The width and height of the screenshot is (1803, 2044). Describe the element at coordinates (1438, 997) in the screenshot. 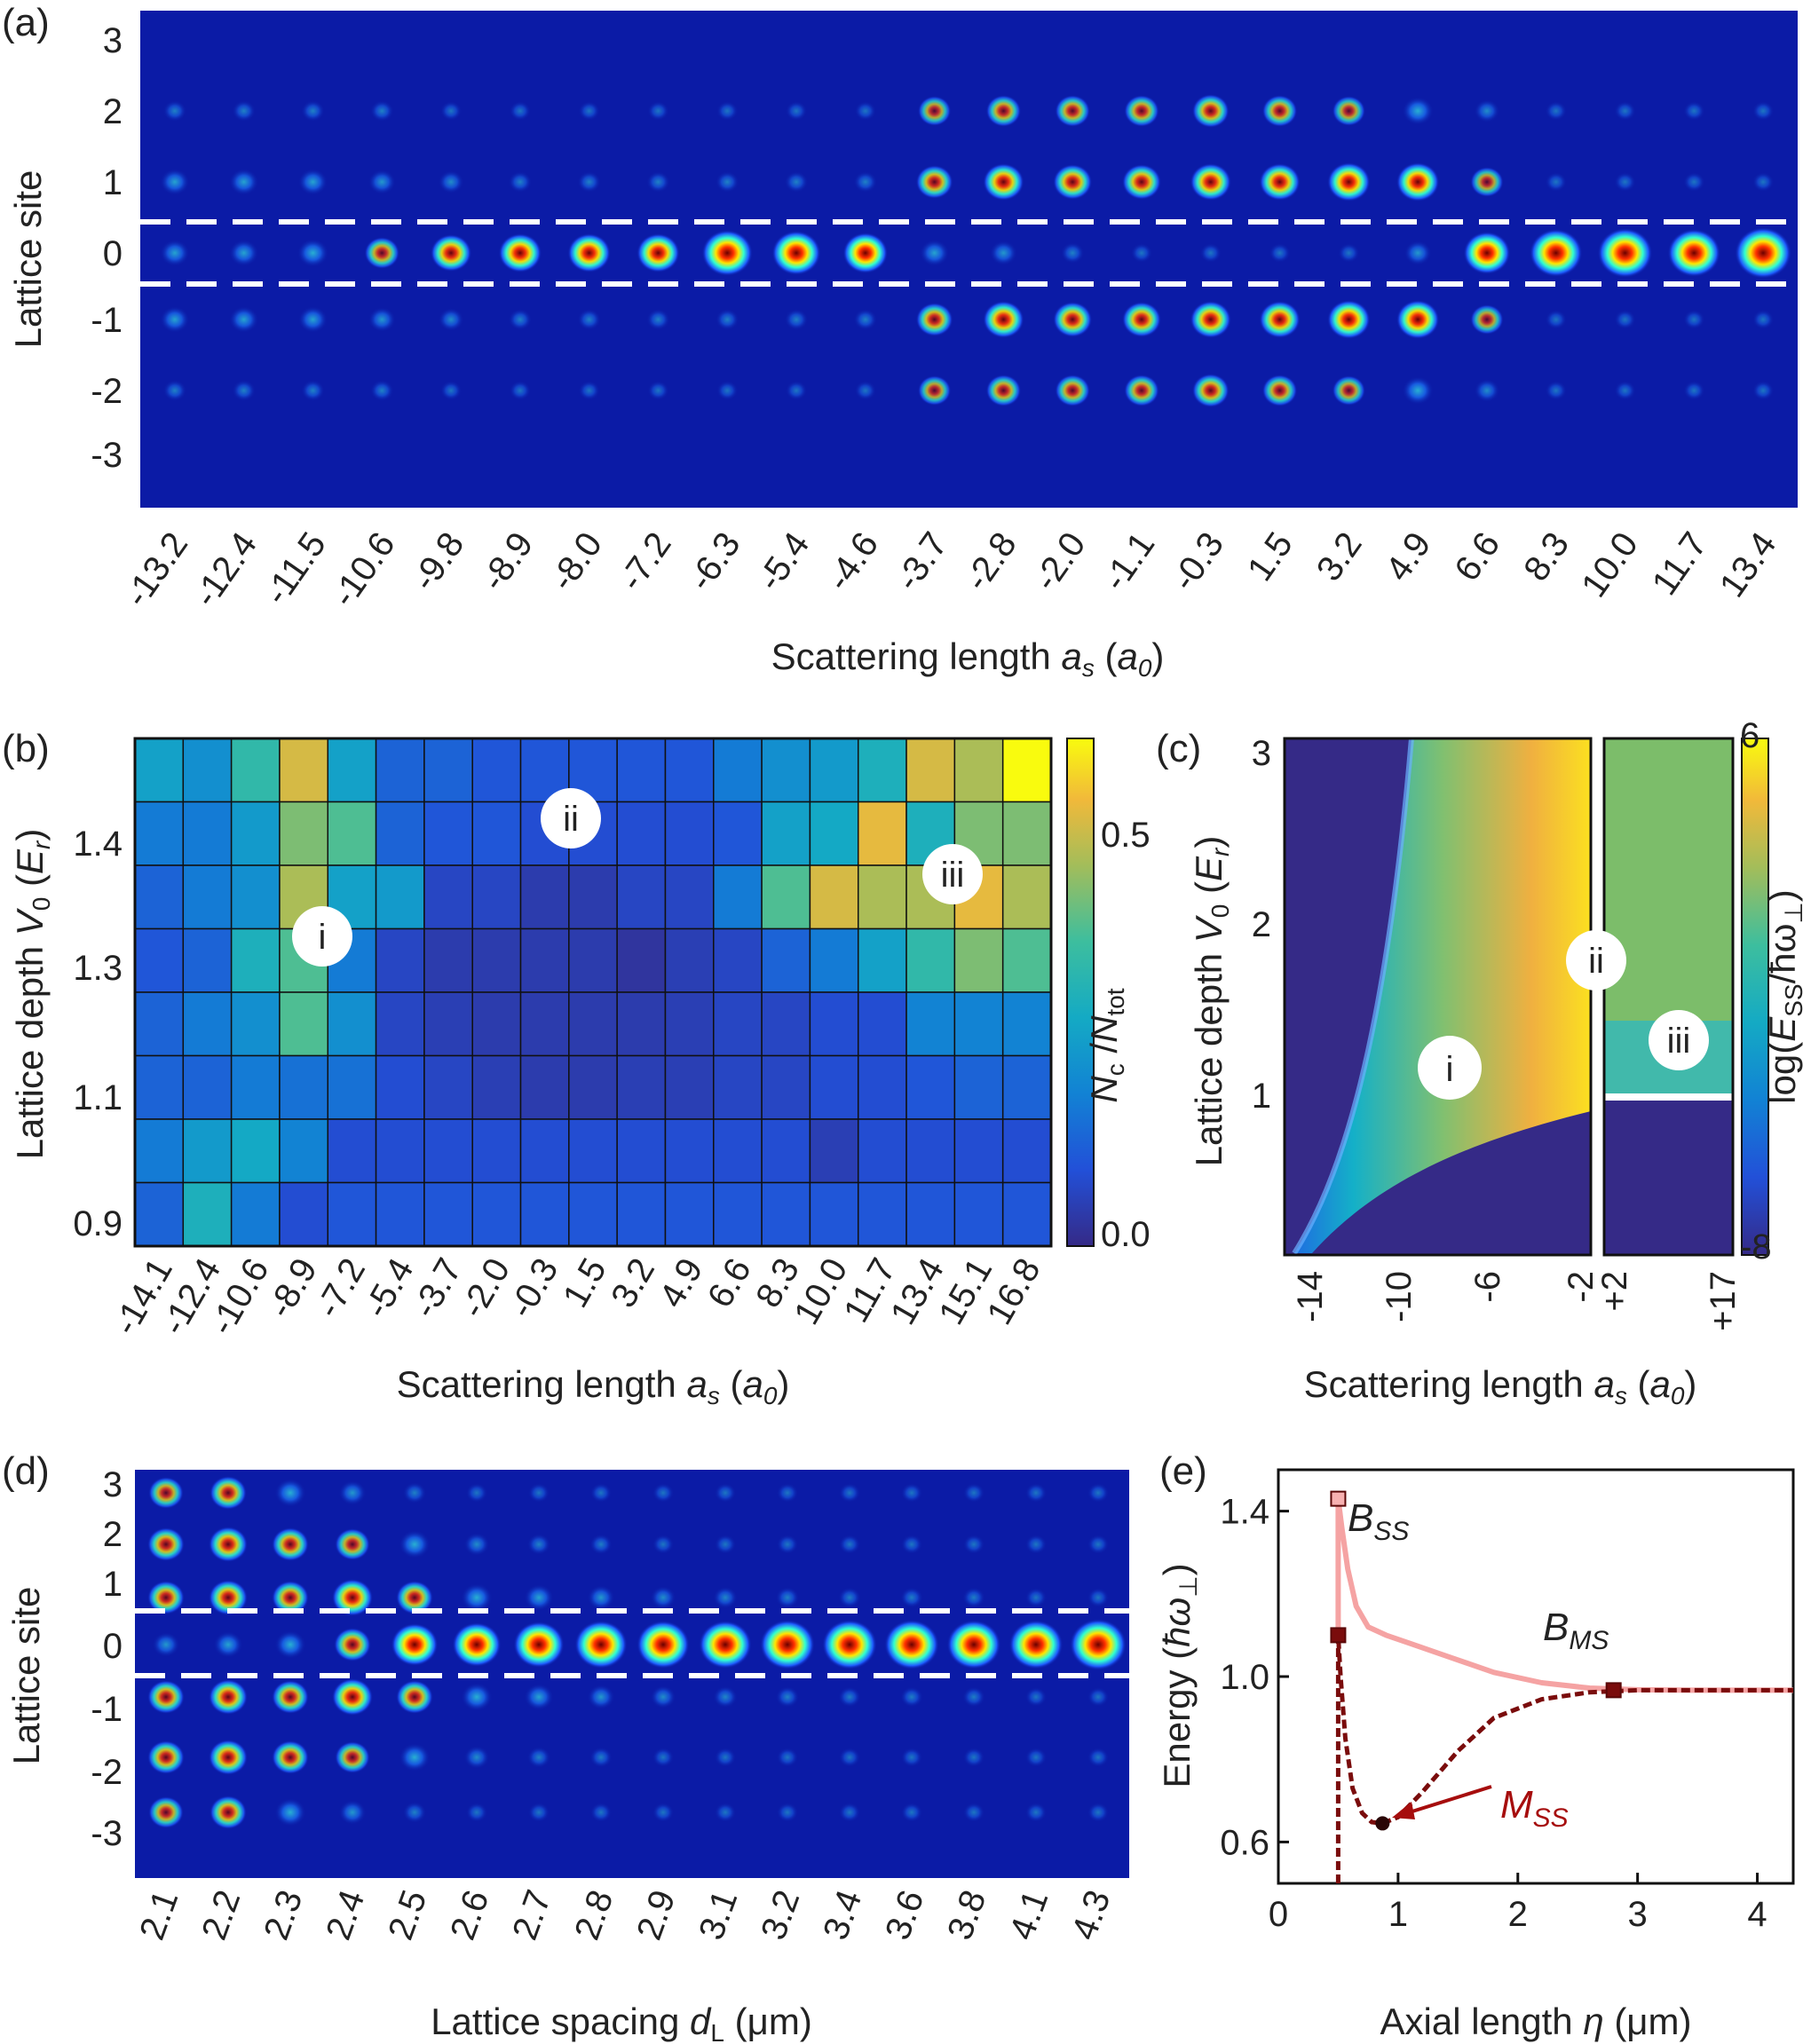

I see `panel-c-left-frame` at that location.